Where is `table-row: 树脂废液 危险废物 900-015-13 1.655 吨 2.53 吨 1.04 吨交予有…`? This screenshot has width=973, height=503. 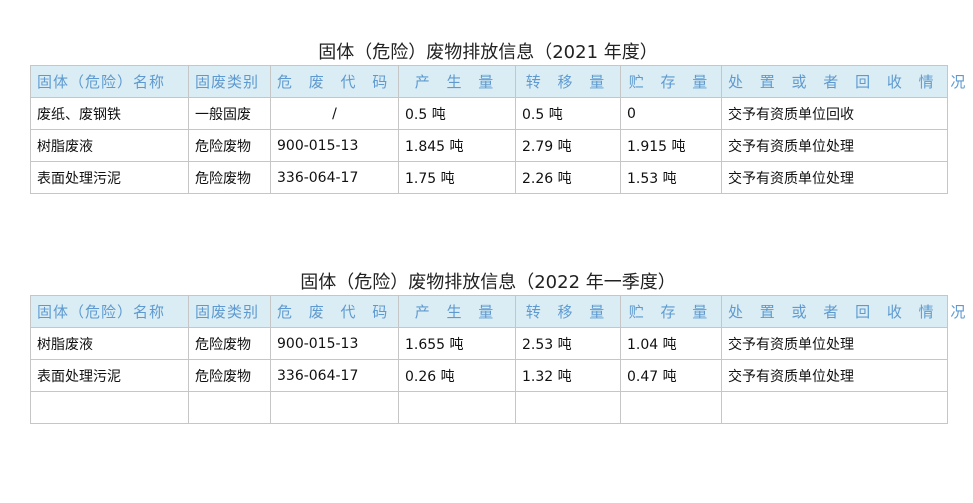 table-row: 树脂废液 危险废物 900-015-13 1.655 吨 2.53 吨 1.04 吨交予有… is located at coordinates (489, 343).